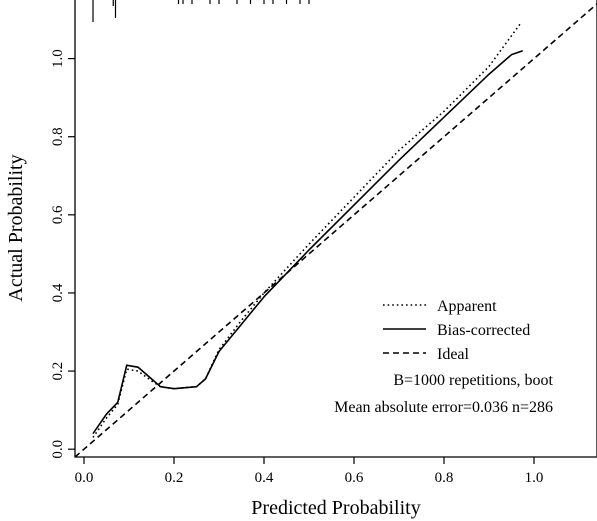 This screenshot has height=521, width=597. I want to click on y-axis: 0.0 0.2 0.4 0.6 0.8 1.0, so click(62, 254).